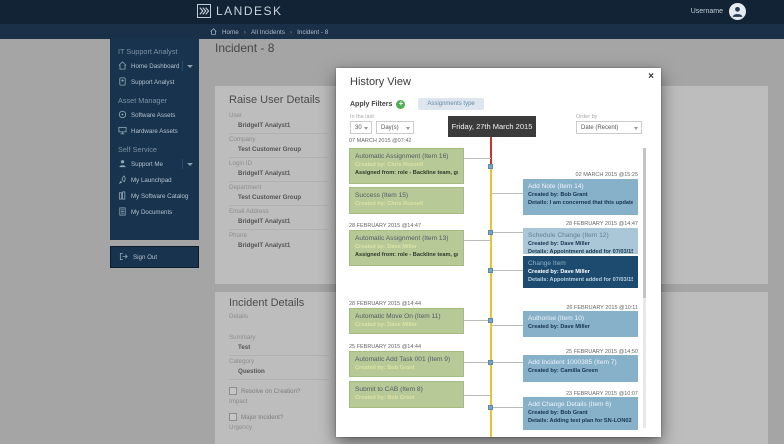  What do you see at coordinates (371, 104) in the screenshot?
I see `apply-filters-label: Apply Filters` at bounding box center [371, 104].